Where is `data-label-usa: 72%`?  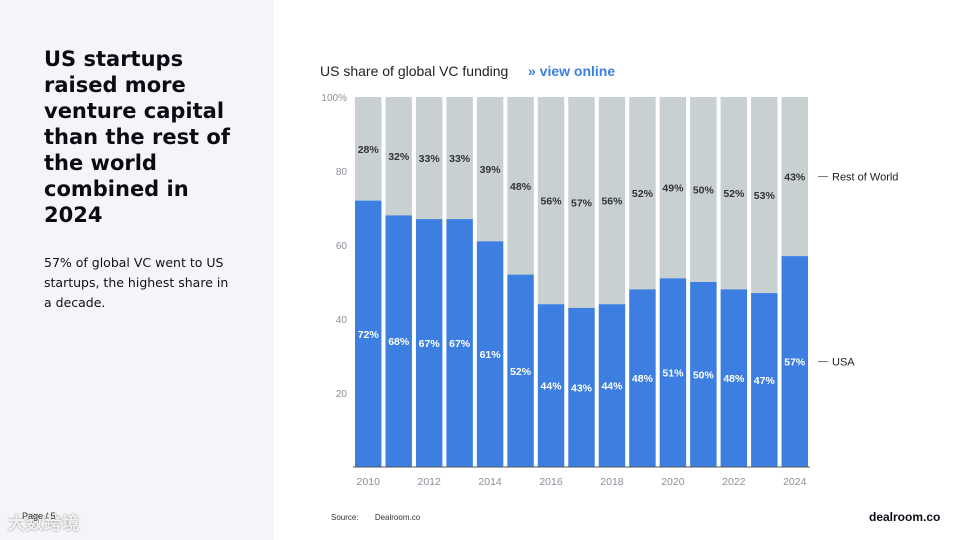
data-label-usa: 72% is located at coordinates (369, 335).